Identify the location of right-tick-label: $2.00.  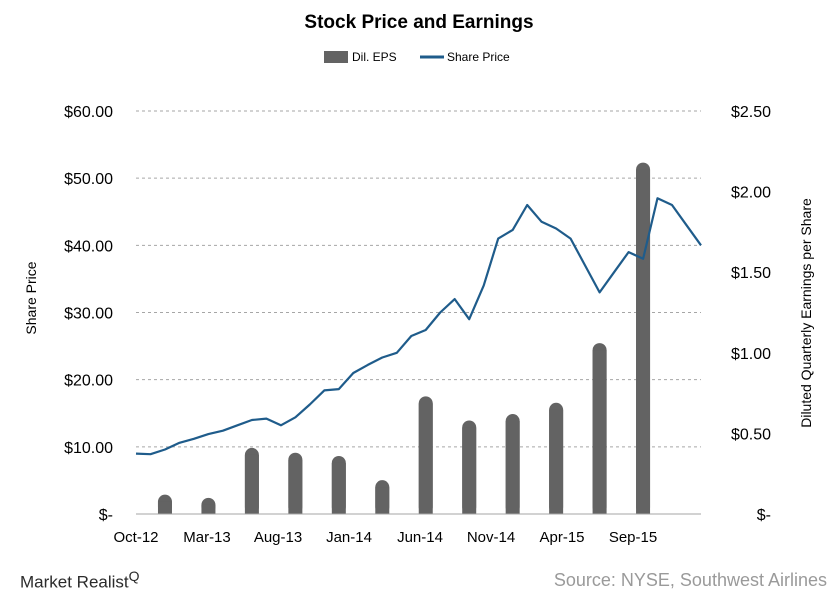
(751, 193).